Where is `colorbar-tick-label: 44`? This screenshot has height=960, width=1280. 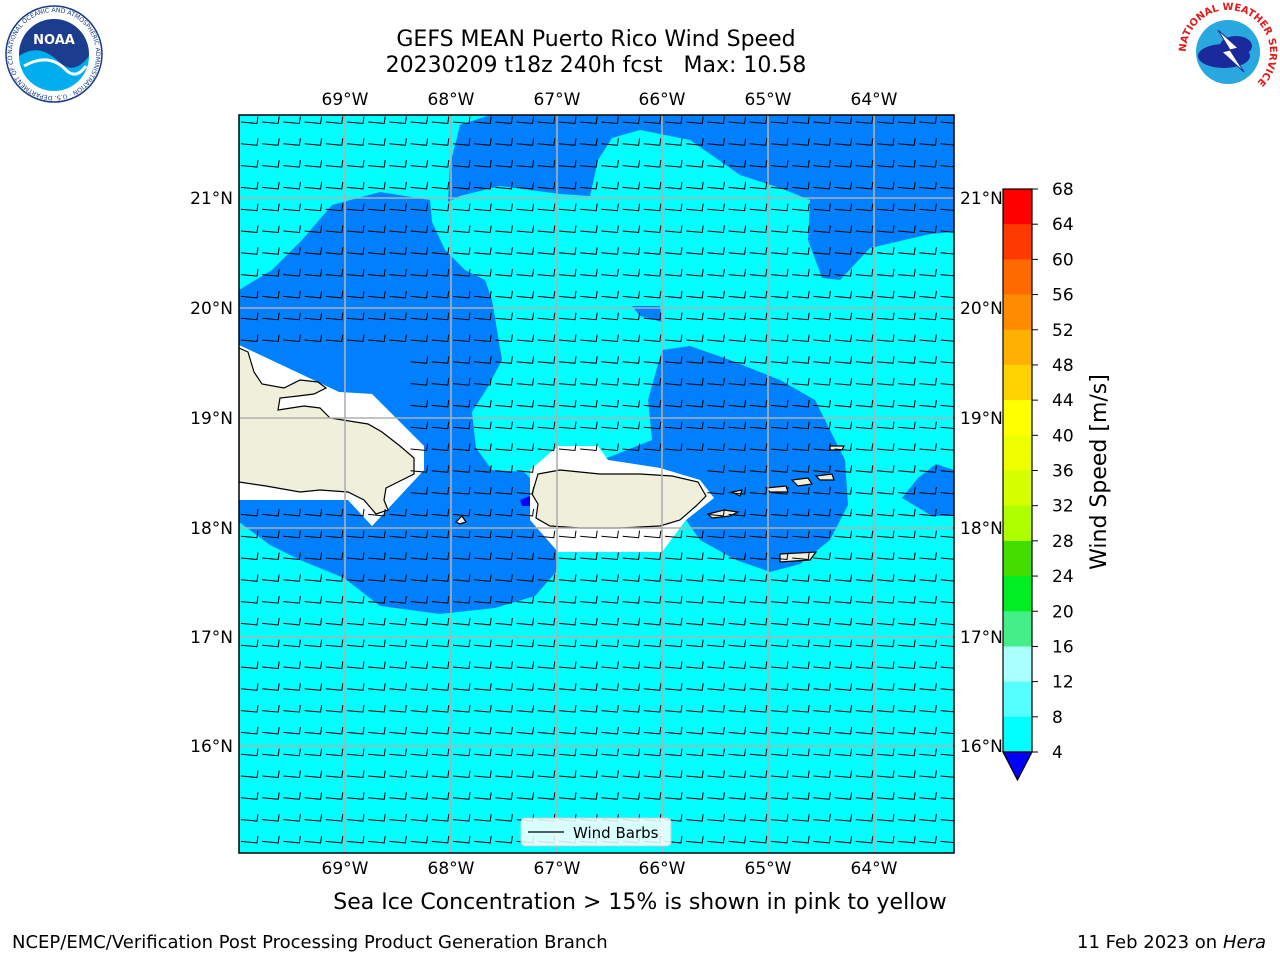 colorbar-tick-label: 44 is located at coordinates (1063, 401).